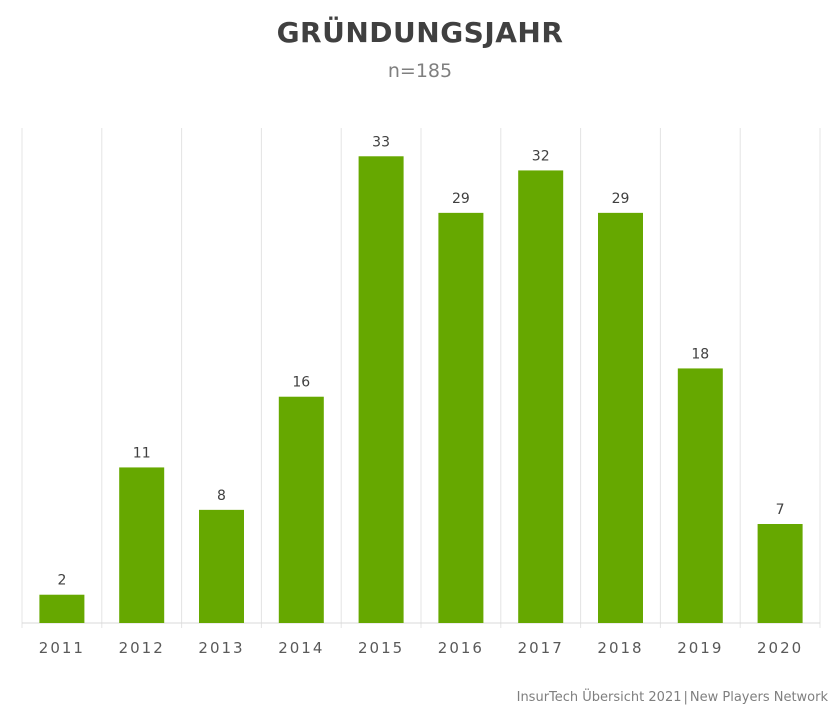 The height and width of the screenshot is (720, 840). What do you see at coordinates (780, 648) in the screenshot?
I see `x-tick-label: 2020` at bounding box center [780, 648].